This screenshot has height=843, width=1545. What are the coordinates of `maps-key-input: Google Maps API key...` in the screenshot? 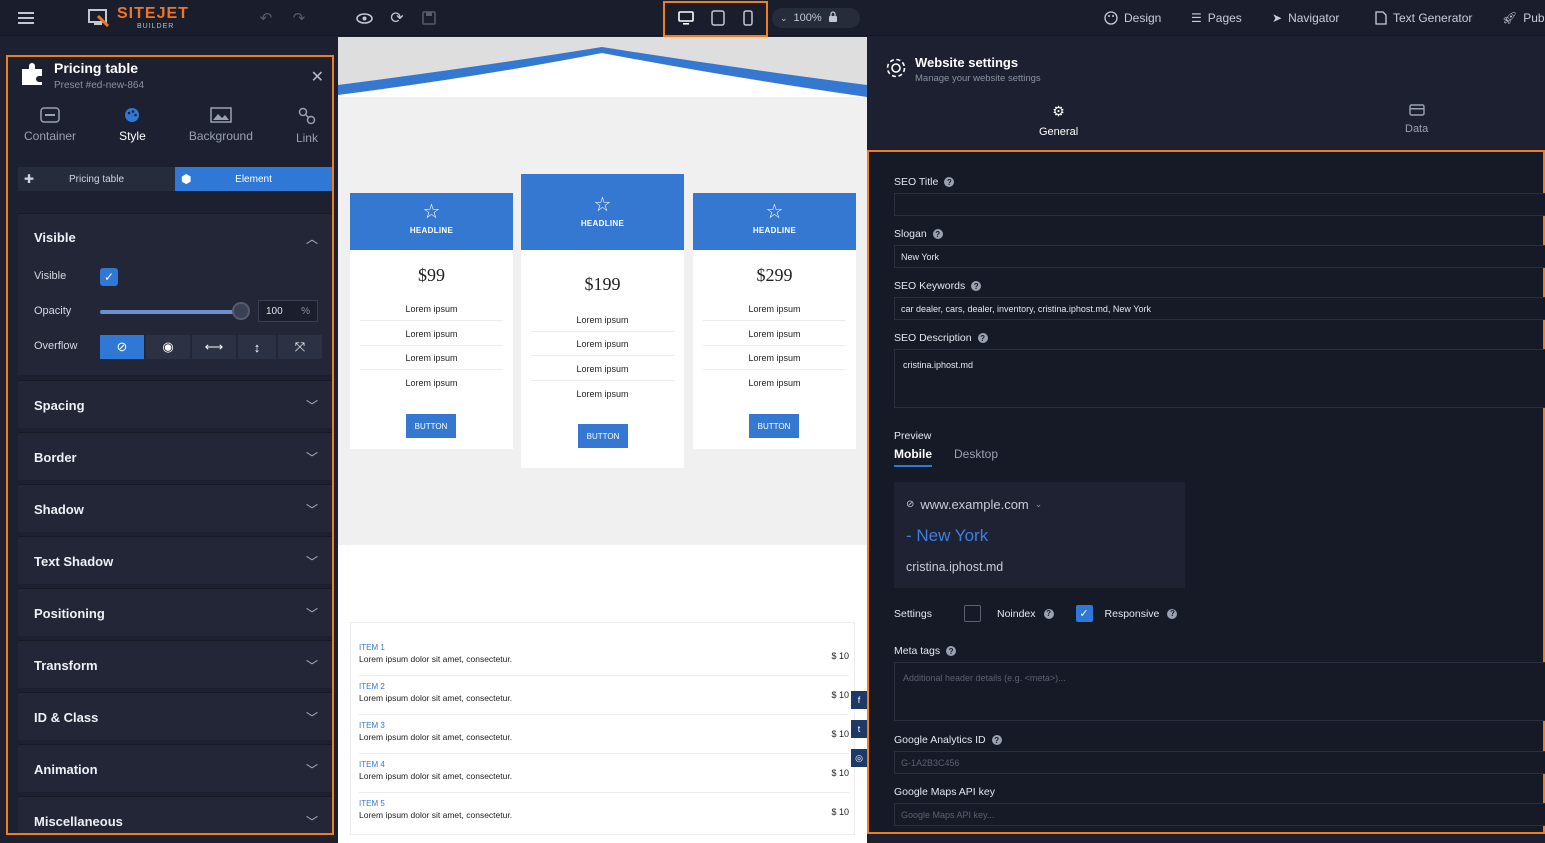 It's located at (1219, 814).